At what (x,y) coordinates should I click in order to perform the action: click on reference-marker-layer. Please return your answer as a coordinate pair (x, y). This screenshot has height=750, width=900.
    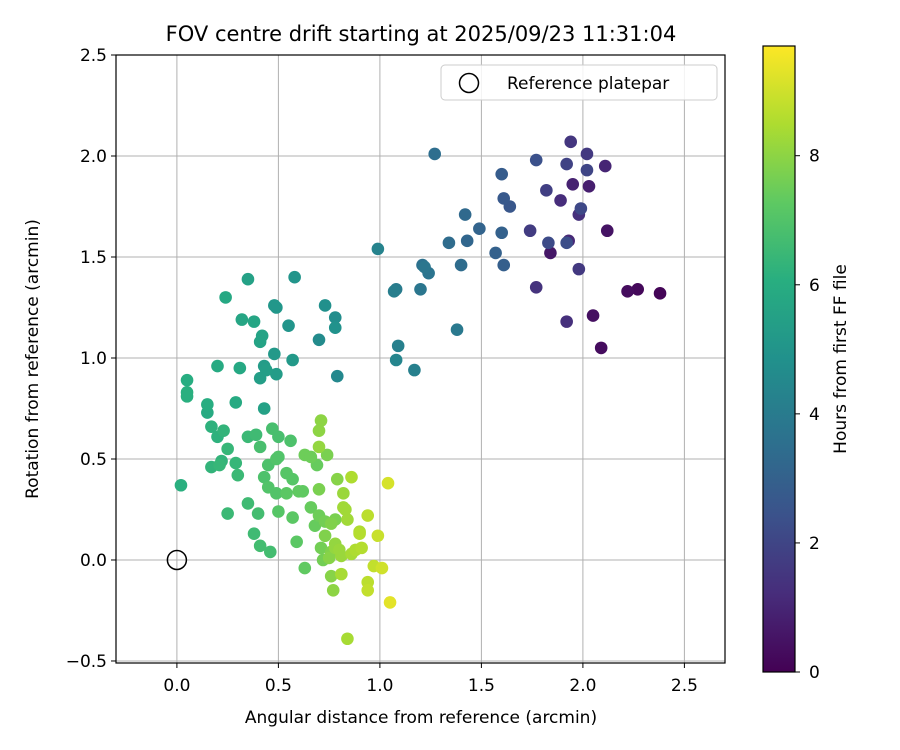
    Looking at the image, I should click on (177, 560).